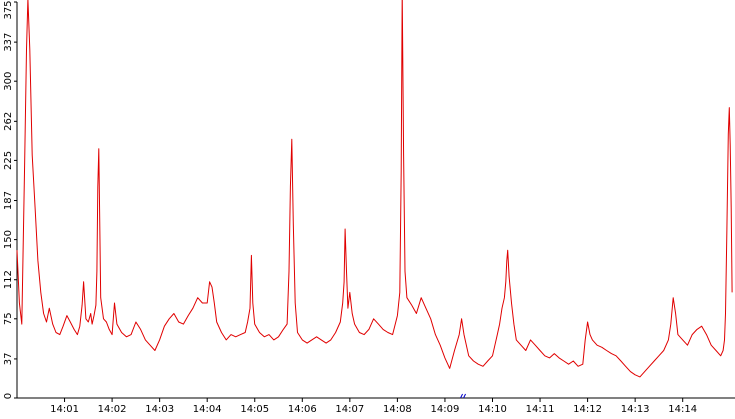 The height and width of the screenshot is (419, 735). What do you see at coordinates (463, 396) in the screenshot?
I see `axis-marker-icon` at bounding box center [463, 396].